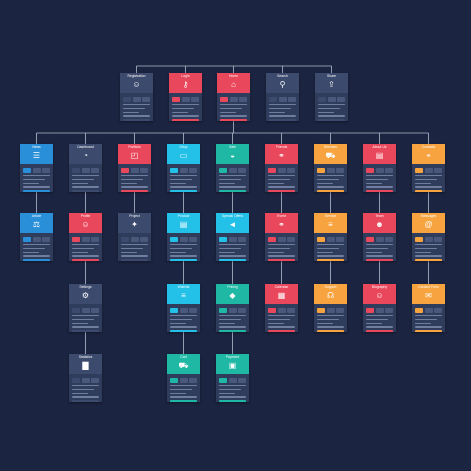 The width and height of the screenshot is (471, 471). What do you see at coordinates (330, 168) in the screenshot?
I see `page-card-services: Services ⛟` at bounding box center [330, 168].